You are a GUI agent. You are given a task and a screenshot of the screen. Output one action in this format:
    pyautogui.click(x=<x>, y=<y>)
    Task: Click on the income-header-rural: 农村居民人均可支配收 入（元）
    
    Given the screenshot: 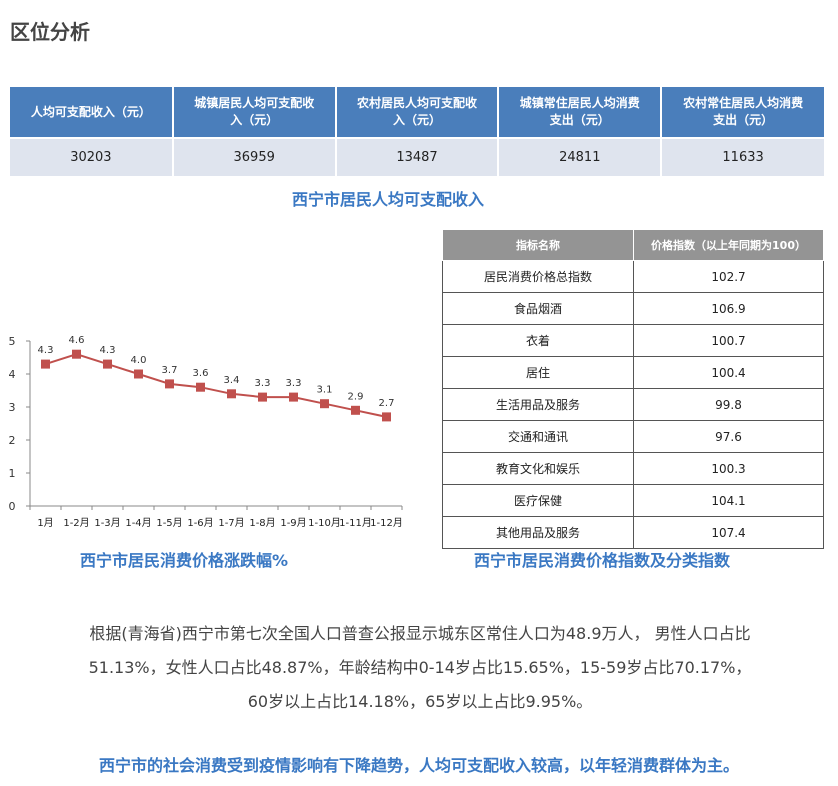 What is the action you would take?
    pyautogui.click(x=417, y=112)
    